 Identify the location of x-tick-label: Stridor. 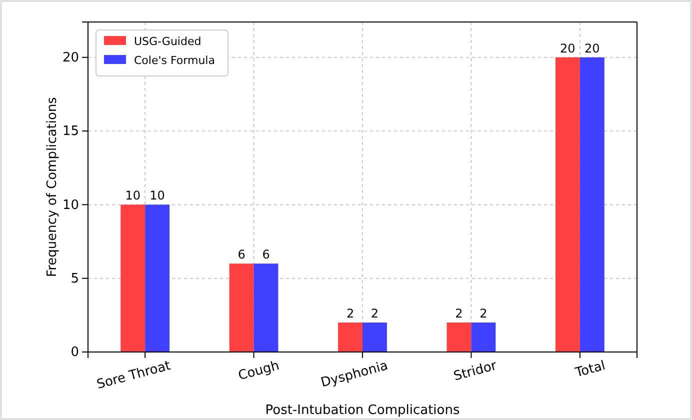
(475, 371).